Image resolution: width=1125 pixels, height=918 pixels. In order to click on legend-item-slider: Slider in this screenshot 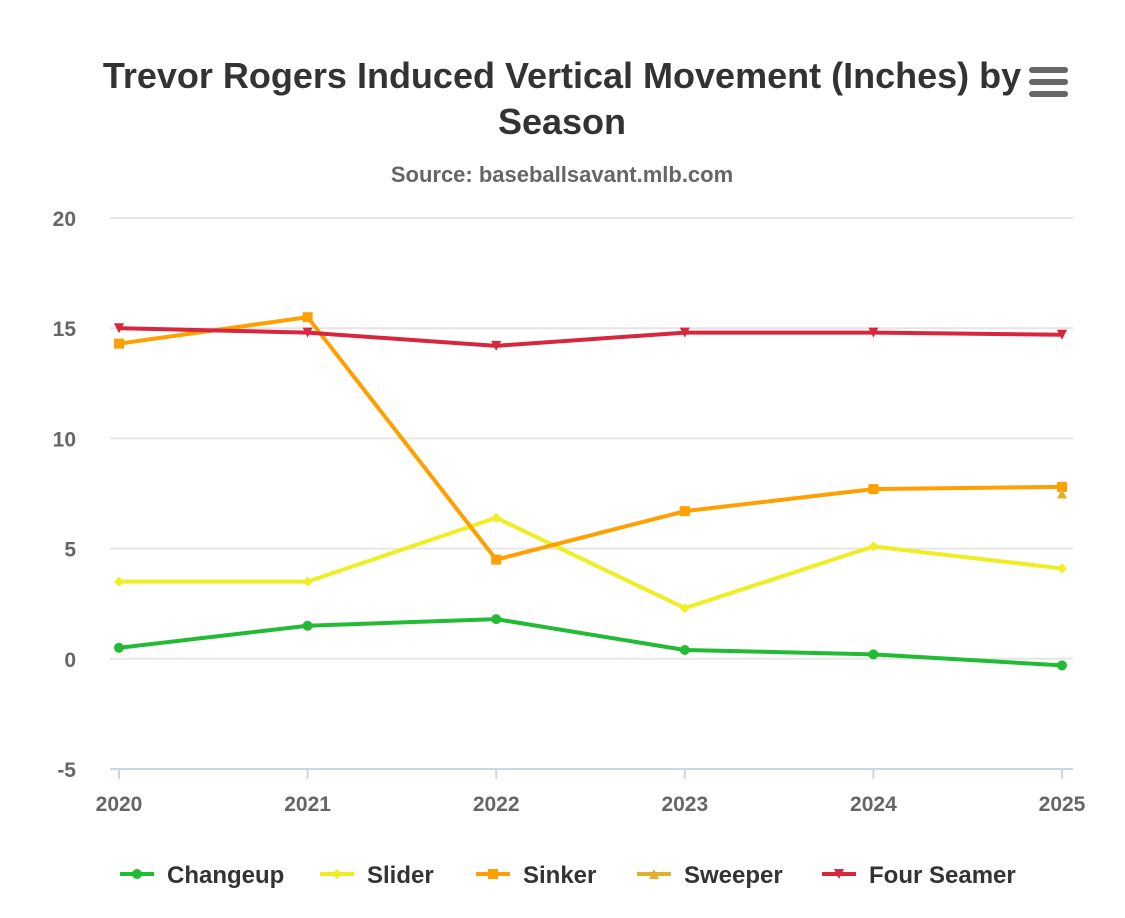, I will do `click(377, 875)`.